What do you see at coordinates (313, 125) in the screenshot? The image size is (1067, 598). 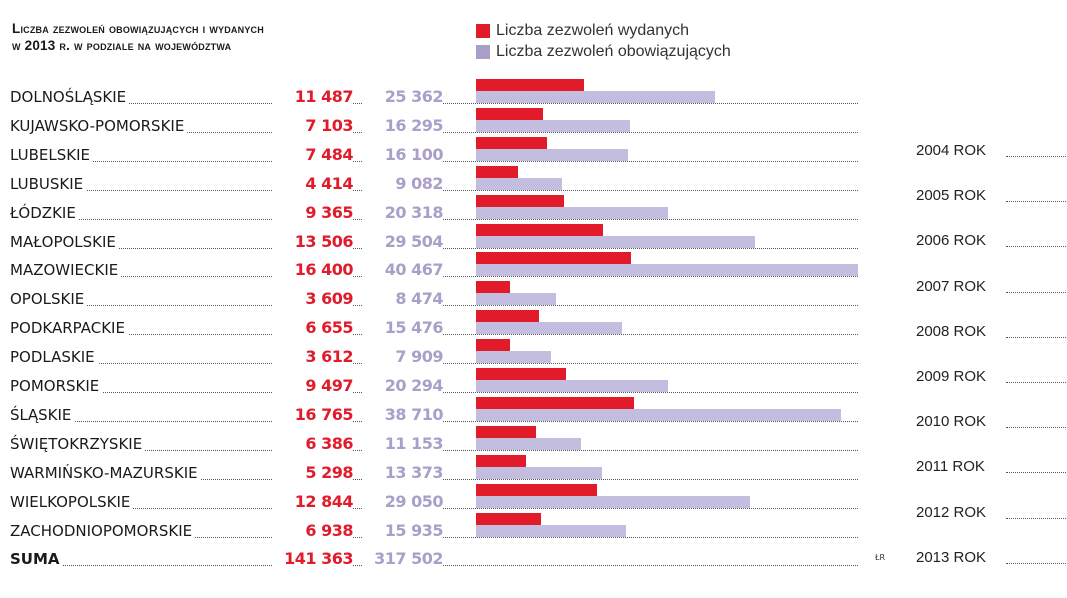 I see `value-issued: 7 103` at bounding box center [313, 125].